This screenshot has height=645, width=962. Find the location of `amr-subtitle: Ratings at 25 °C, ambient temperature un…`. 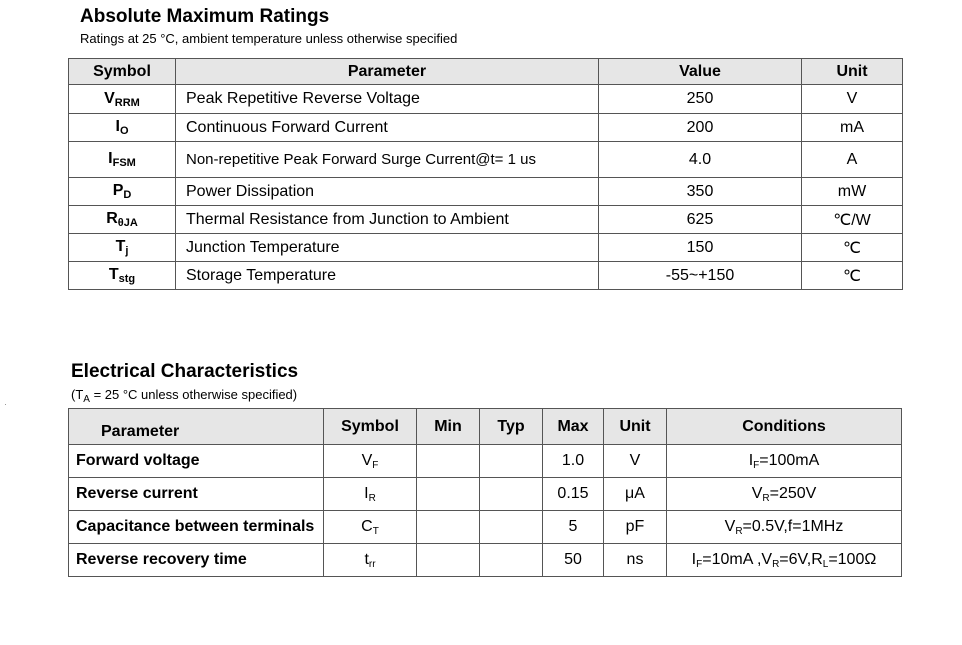

amr-subtitle: Ratings at 25 °C, ambient temperature un… is located at coordinates (269, 38).